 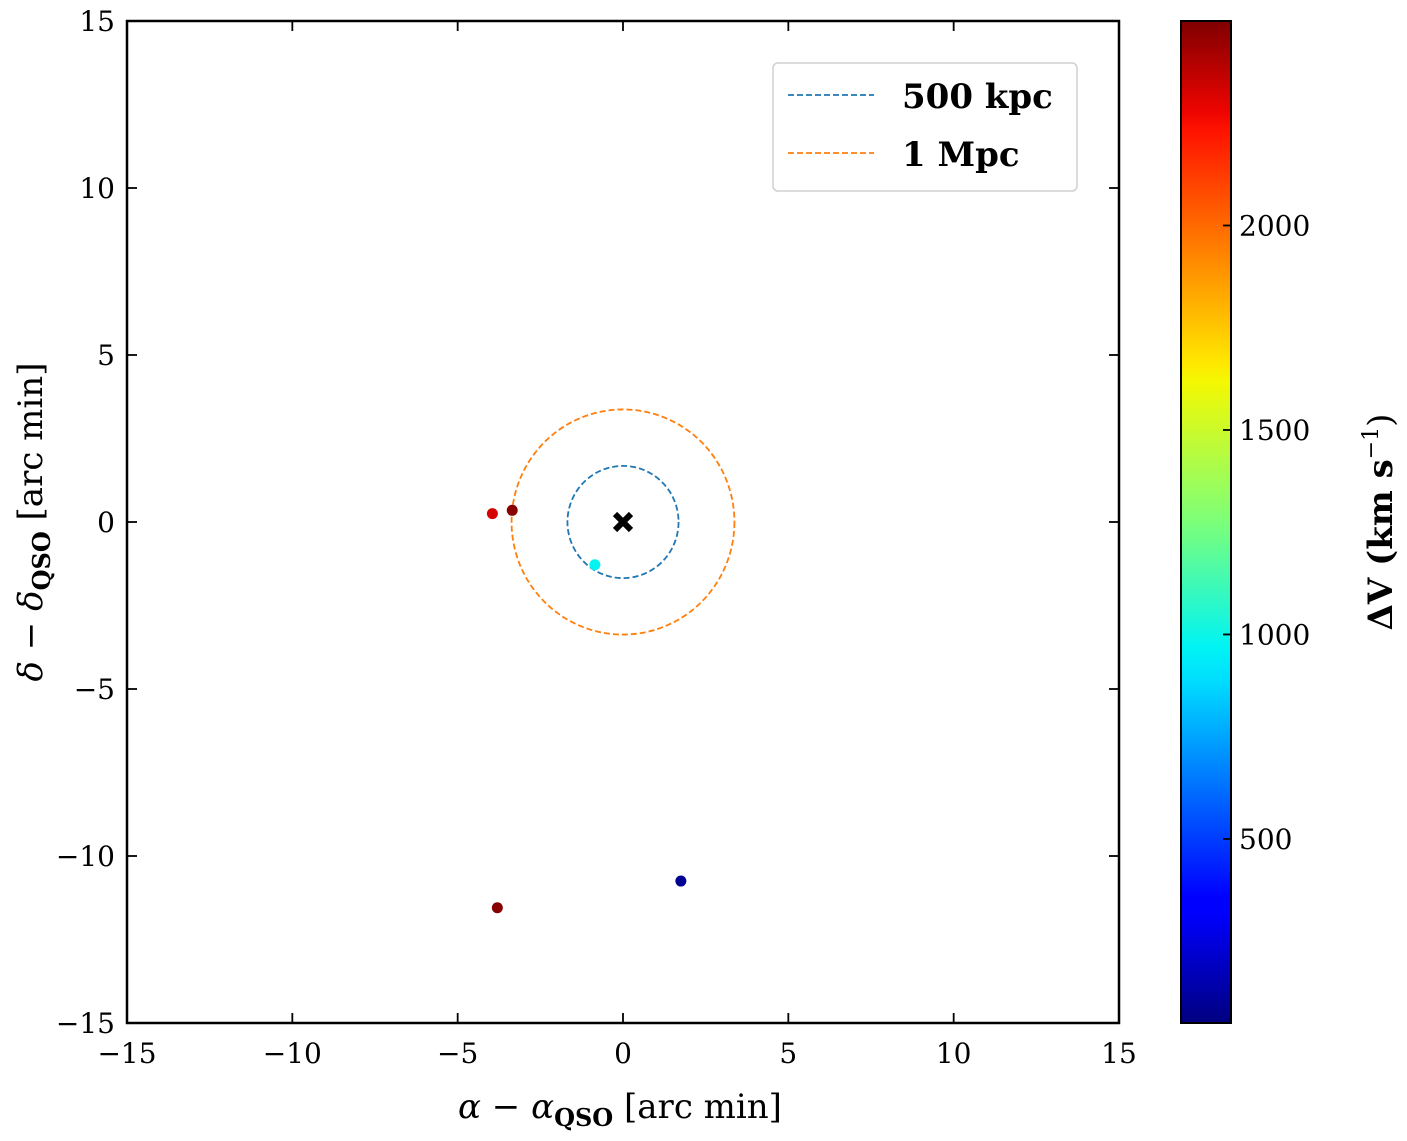 What do you see at coordinates (623, 1053) in the screenshot?
I see `x-tick-label: 0` at bounding box center [623, 1053].